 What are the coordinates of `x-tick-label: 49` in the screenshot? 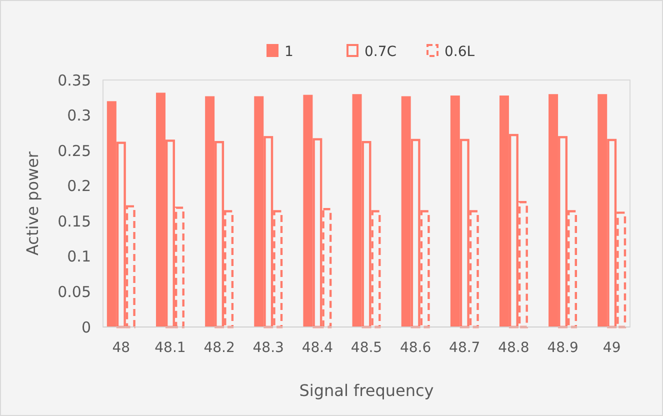 It's located at (611, 348).